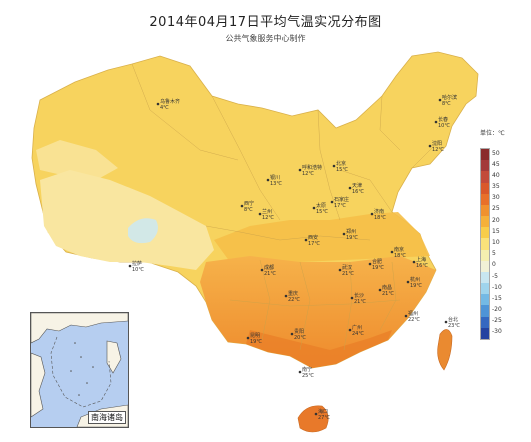  Describe the element at coordinates (494, 265) in the screenshot. I see `legend-tick-label: 0` at that location.